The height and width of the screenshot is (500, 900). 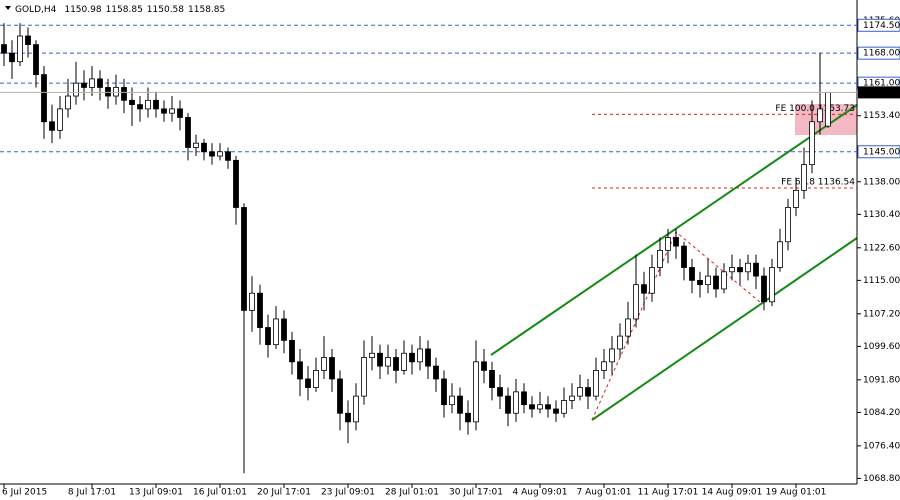 What do you see at coordinates (881, 182) in the screenshot?
I see `y-tick-label: 1138.00` at bounding box center [881, 182].